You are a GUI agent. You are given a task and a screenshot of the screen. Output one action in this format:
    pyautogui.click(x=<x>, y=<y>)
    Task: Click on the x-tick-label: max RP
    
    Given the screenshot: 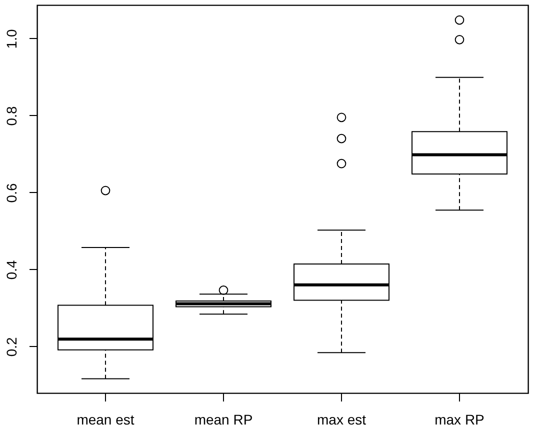 What is the action you would take?
    pyautogui.click(x=459, y=420)
    